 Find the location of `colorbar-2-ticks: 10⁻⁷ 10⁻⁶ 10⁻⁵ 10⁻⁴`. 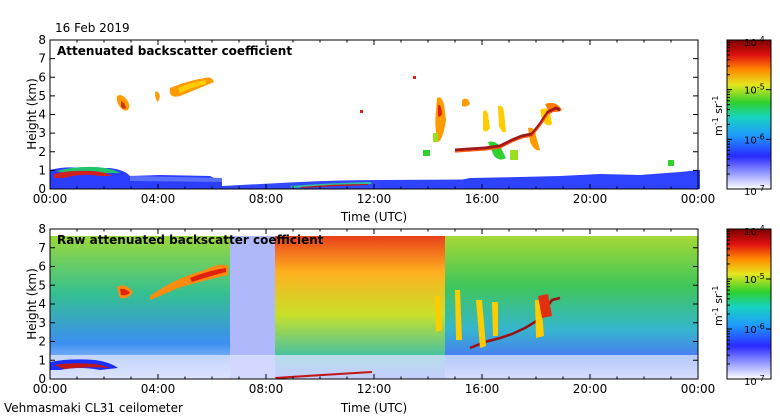

colorbar-2-ticks: 10⁻⁷ 10⁻⁶ 10⁻⁵ 10⁻⁴ is located at coordinates (749, 306).